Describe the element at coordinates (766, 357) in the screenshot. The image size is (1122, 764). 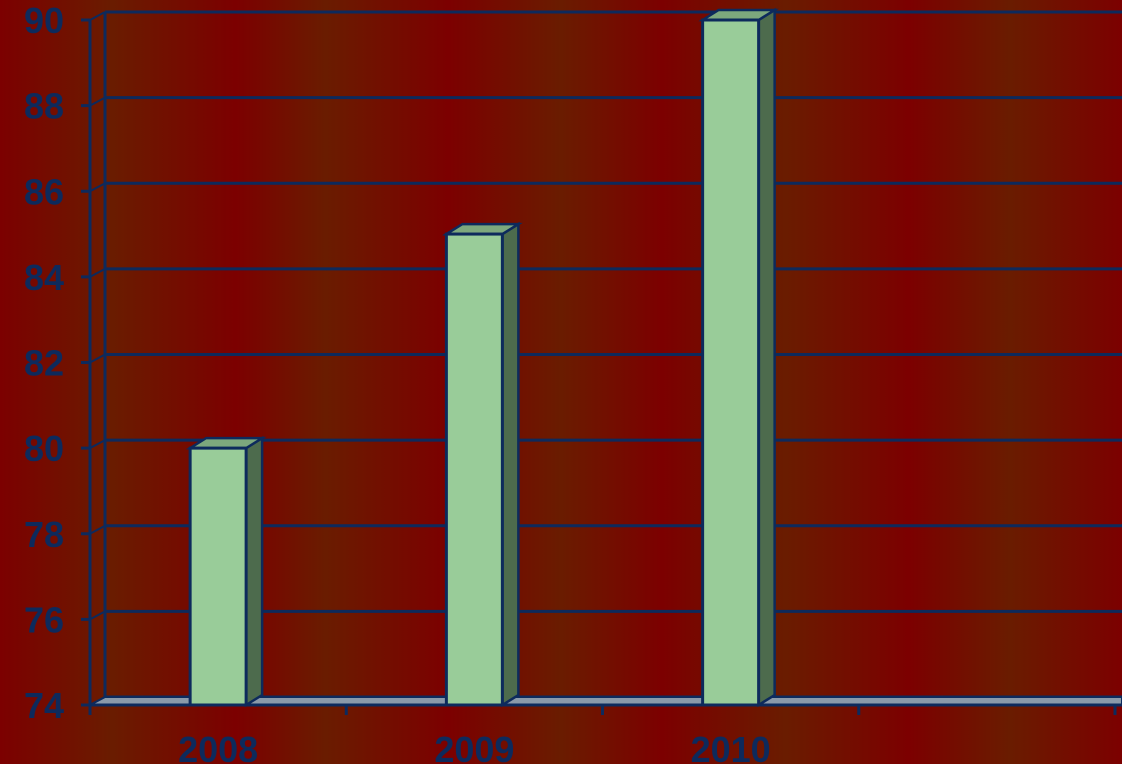
I see `bar-side-2010` at that location.